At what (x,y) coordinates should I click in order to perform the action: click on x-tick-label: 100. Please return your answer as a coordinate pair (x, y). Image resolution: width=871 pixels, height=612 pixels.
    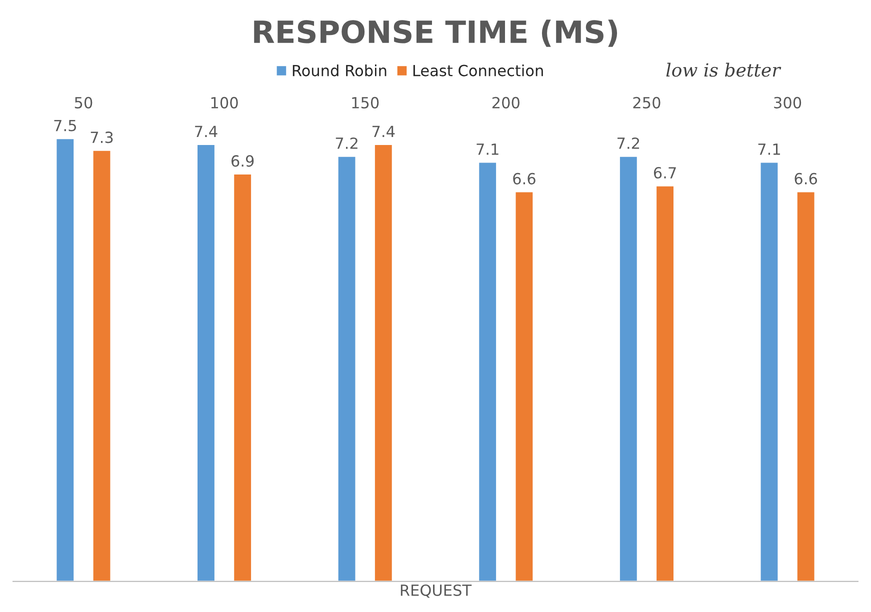
    Looking at the image, I should click on (224, 102).